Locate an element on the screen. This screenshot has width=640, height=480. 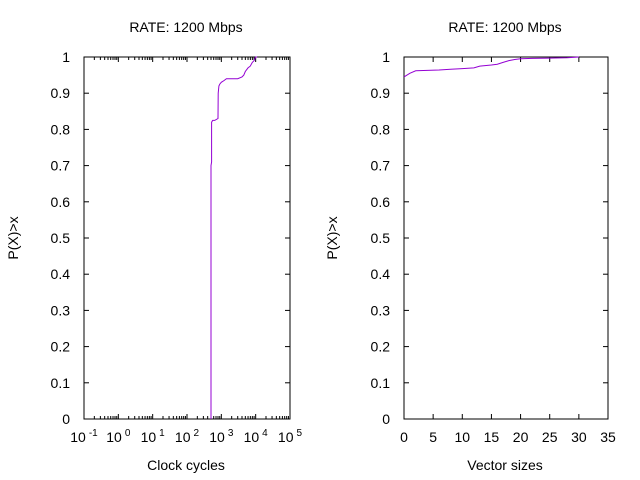
y-axis-label-right: P(X)>x is located at coordinates (332, 237).